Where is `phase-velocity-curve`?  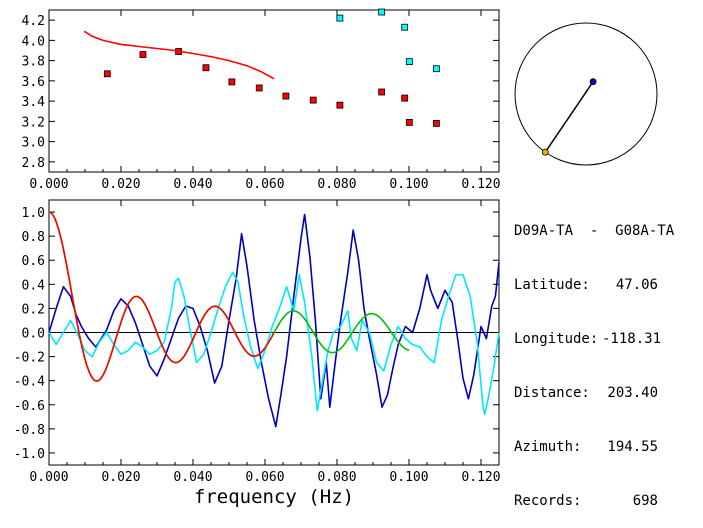 phase-velocity-curve is located at coordinates (179, 55).